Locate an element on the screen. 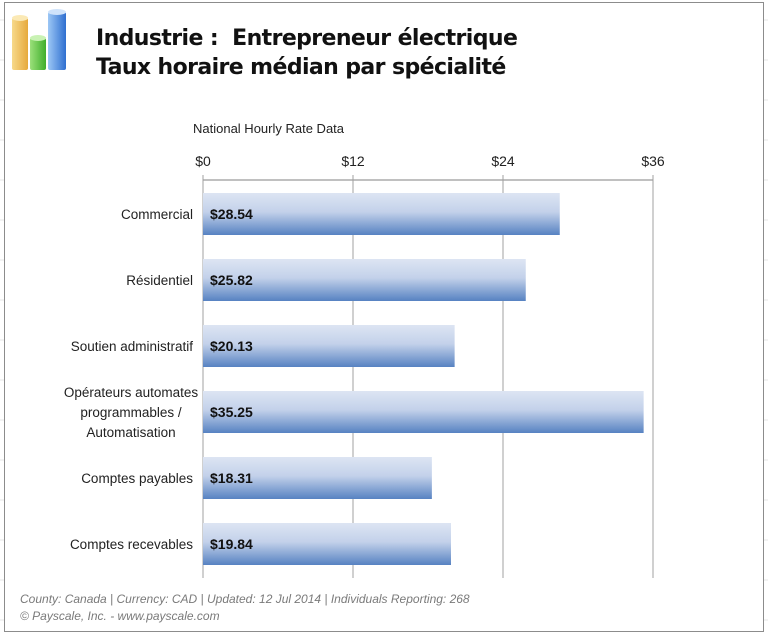 This screenshot has height=635, width=768. tick-label: $12 is located at coordinates (353, 161).